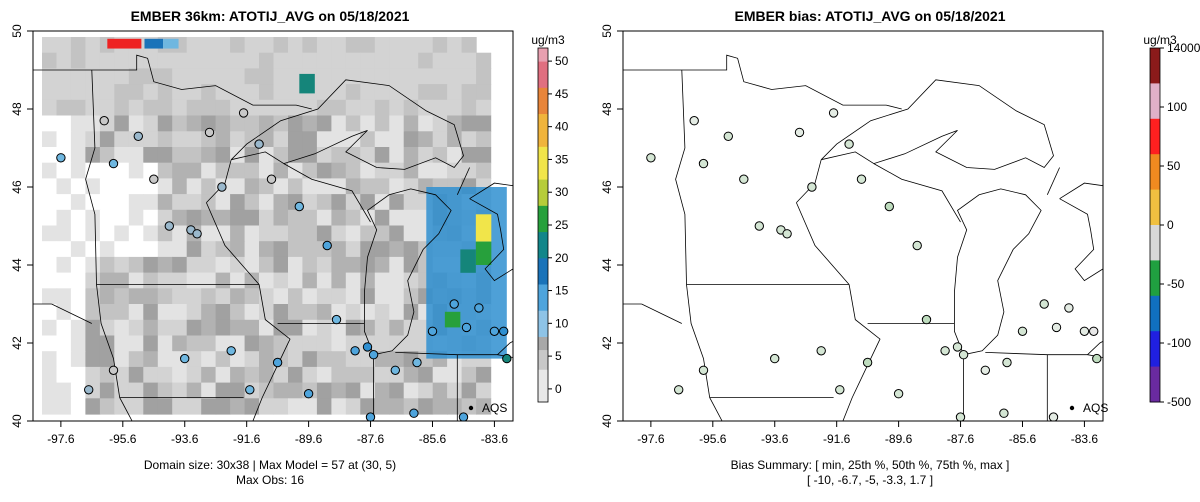 This screenshot has height=502, width=1200. What do you see at coordinates (562, 192) in the screenshot?
I see `colorbar-tick-label: 30` at bounding box center [562, 192].